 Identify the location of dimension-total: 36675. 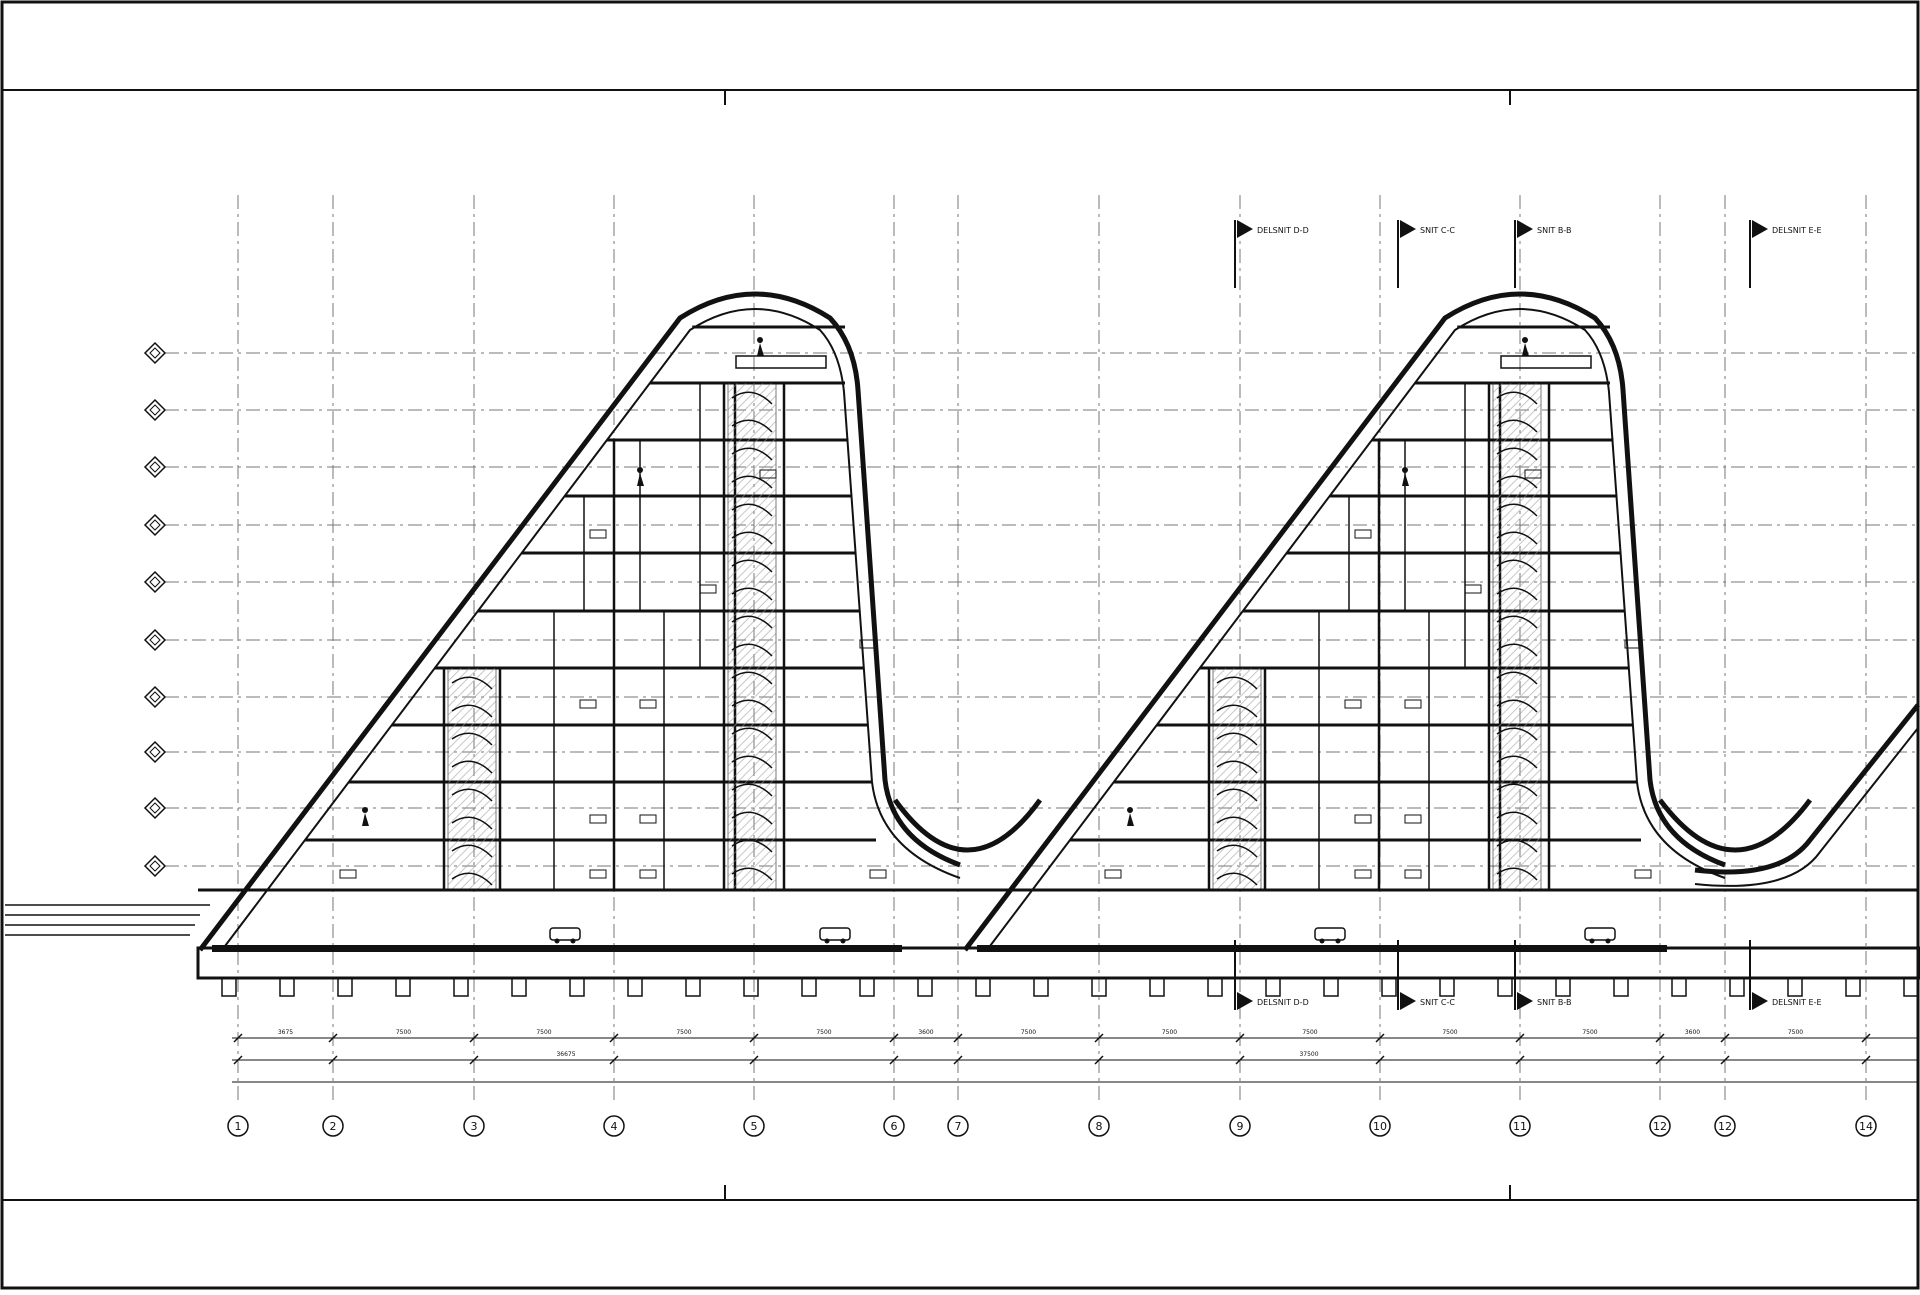
(565, 1054).